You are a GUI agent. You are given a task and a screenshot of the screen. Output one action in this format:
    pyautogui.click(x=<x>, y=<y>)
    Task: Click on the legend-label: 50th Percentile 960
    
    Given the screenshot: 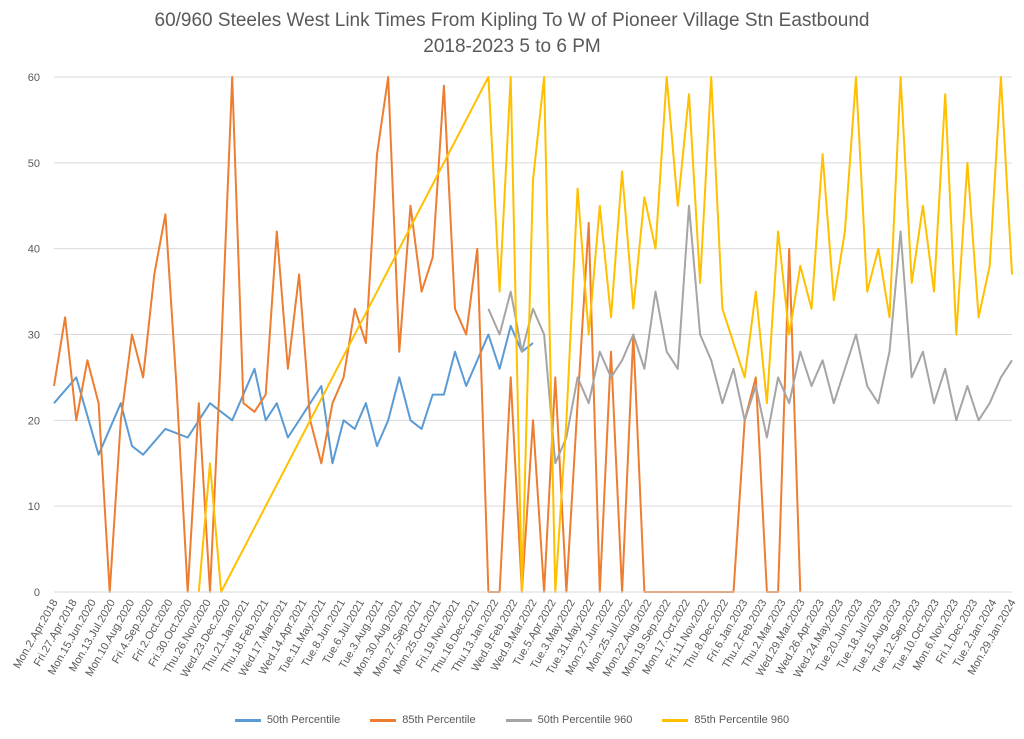 What is the action you would take?
    pyautogui.click(x=585, y=720)
    